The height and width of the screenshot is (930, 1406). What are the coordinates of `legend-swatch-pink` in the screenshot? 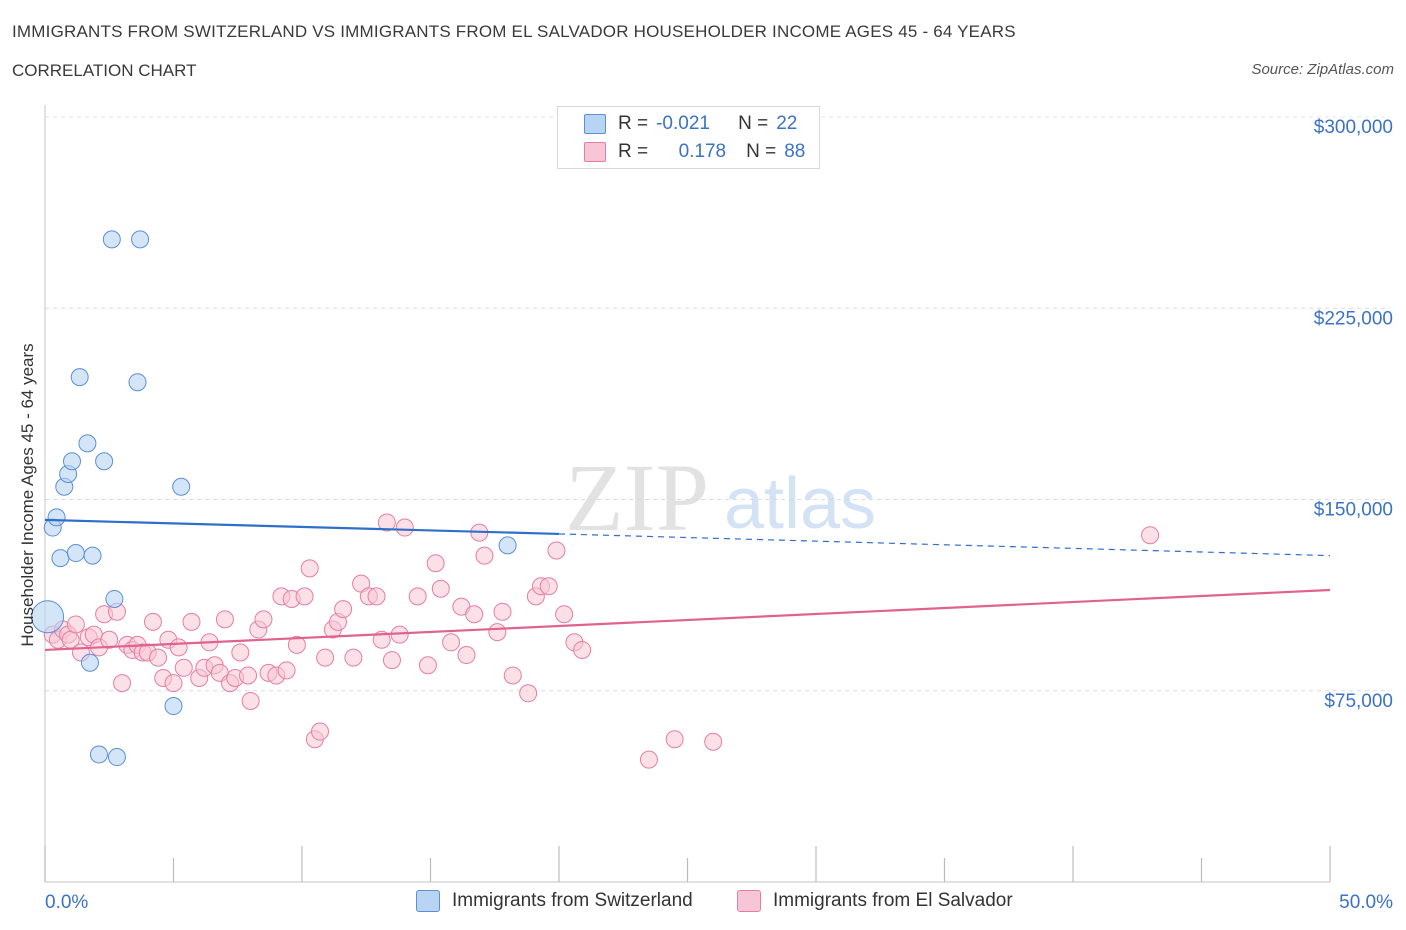 It's located at (595, 152).